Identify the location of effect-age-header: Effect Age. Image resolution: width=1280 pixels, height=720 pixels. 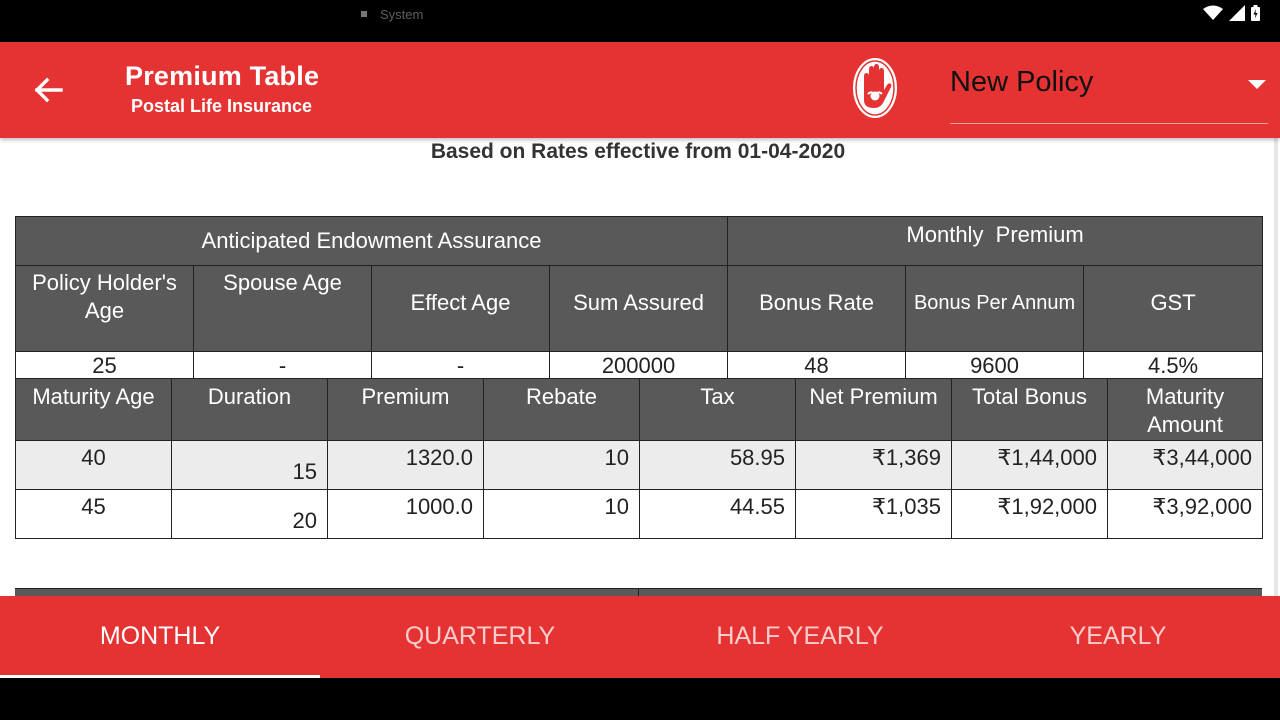
(460, 308).